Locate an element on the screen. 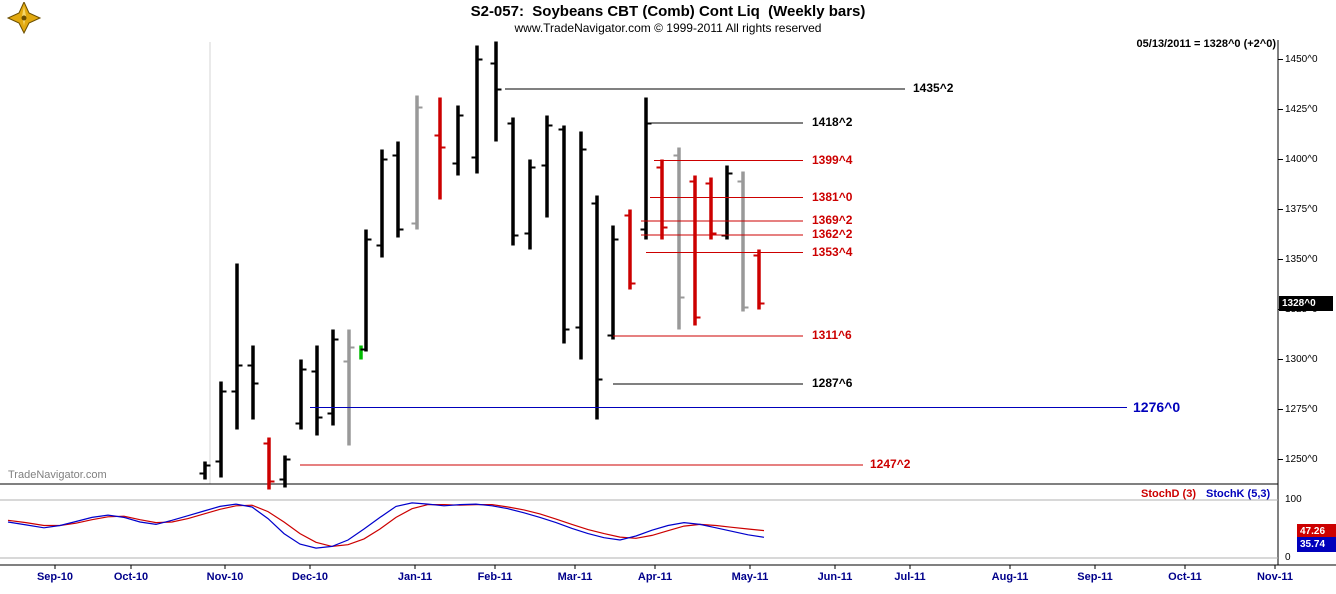  last-quote-readout: 05/13/2011 = 1328^0 (+2^0) is located at coordinates (1206, 44).